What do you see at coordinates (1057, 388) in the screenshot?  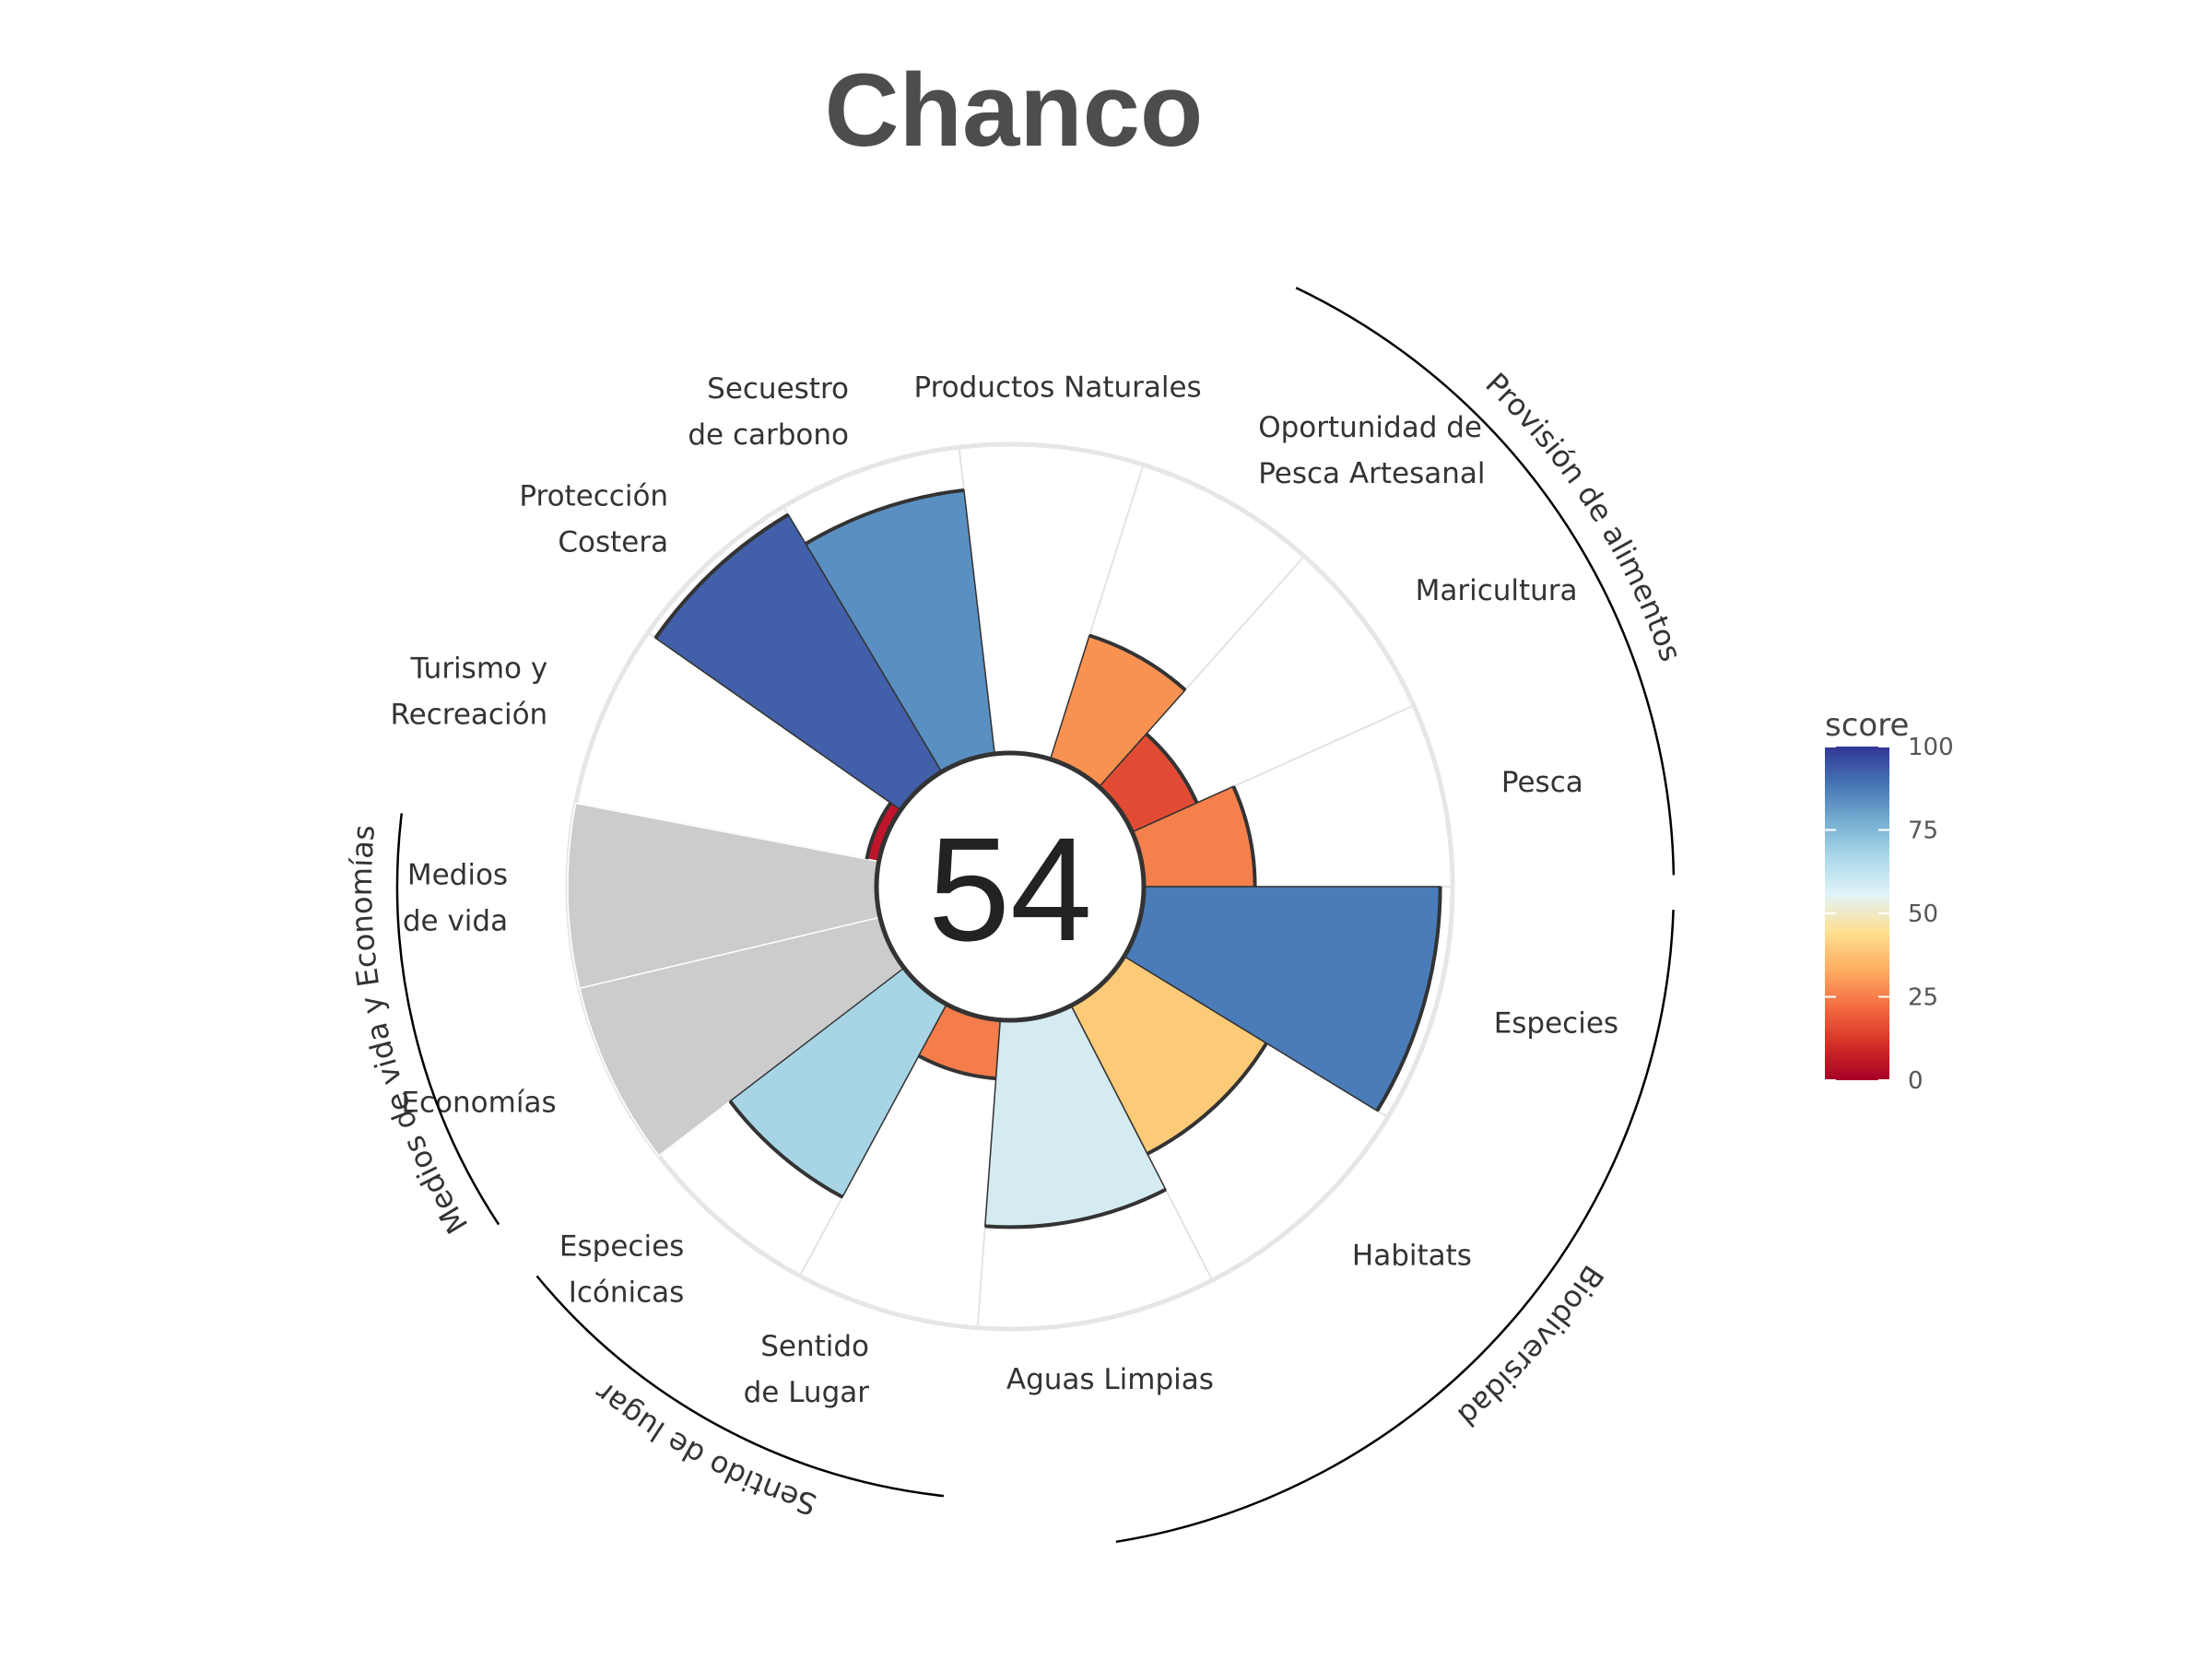 I see `category-label: Productos Naturales` at bounding box center [1057, 388].